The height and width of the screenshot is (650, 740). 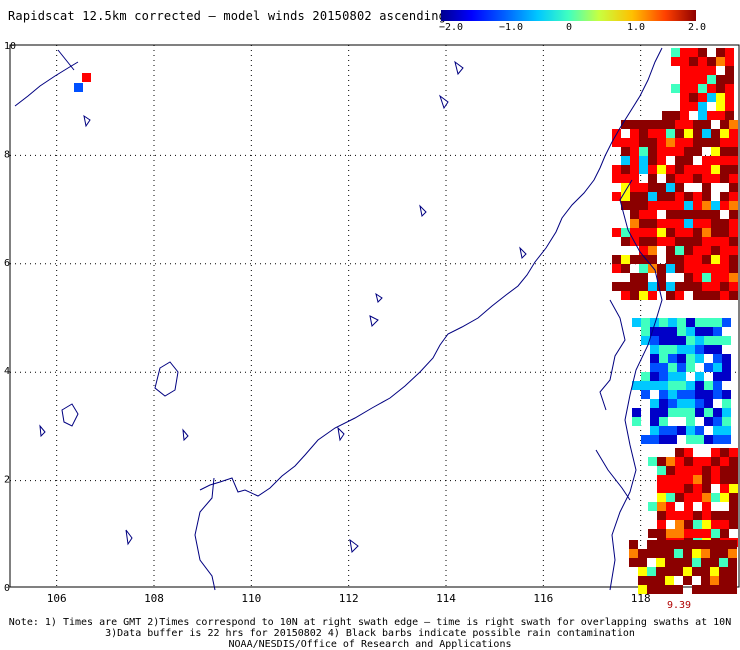 I want to click on colorbar, so click(x=568, y=15).